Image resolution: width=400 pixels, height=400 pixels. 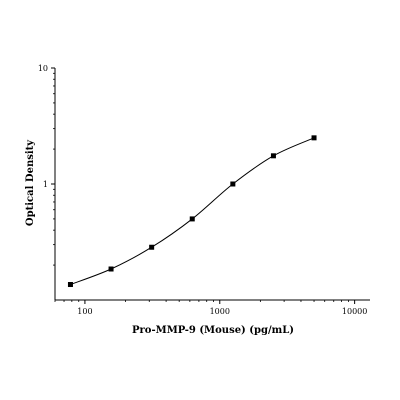 What do you see at coordinates (43, 68) in the screenshot?
I see `y-tick-label: 10` at bounding box center [43, 68].